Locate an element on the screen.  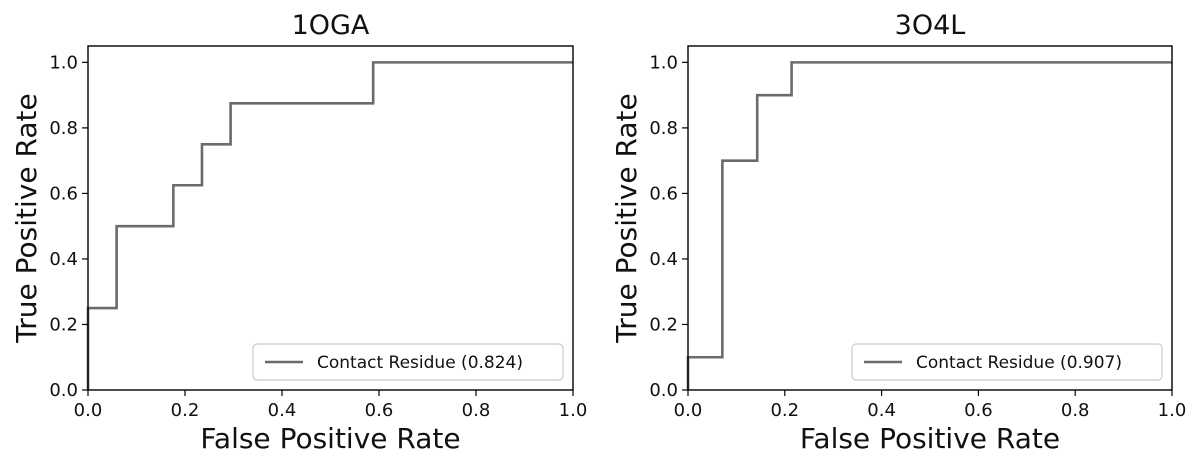
legend-label: Contact Residue (0.907) is located at coordinates (1019, 363).